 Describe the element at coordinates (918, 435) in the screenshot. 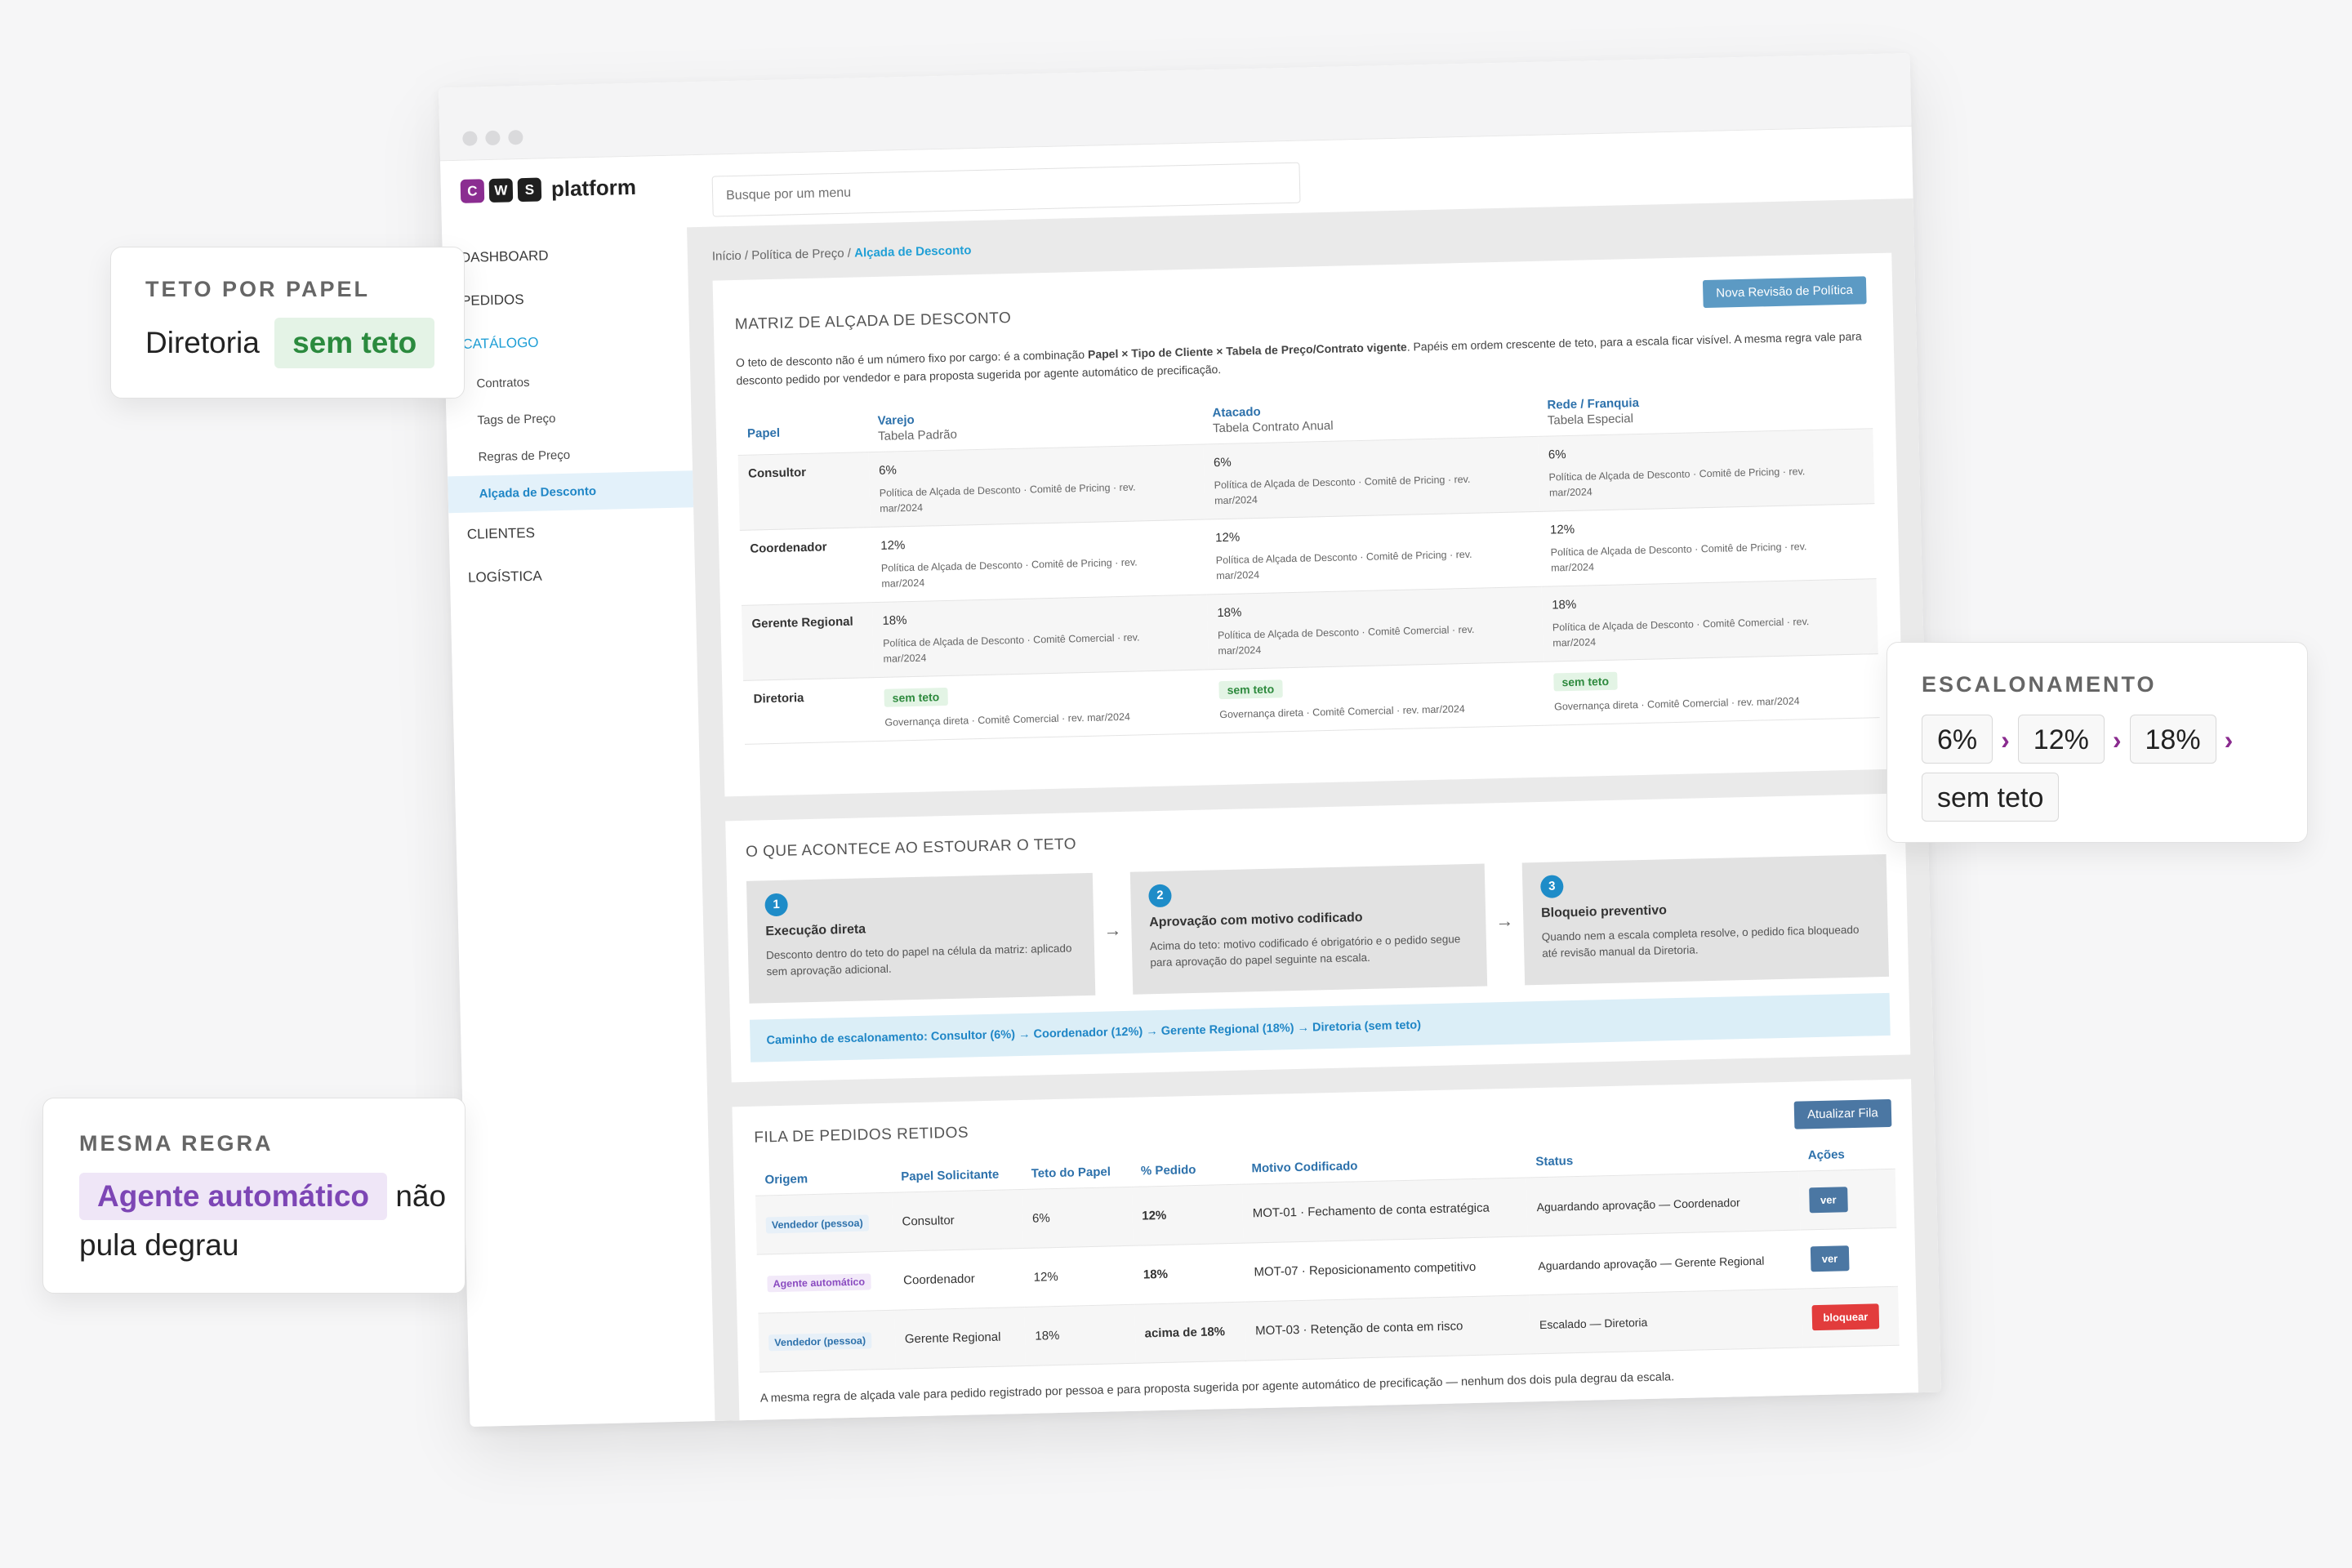

I see `column-table: Tabela Padrão` at that location.